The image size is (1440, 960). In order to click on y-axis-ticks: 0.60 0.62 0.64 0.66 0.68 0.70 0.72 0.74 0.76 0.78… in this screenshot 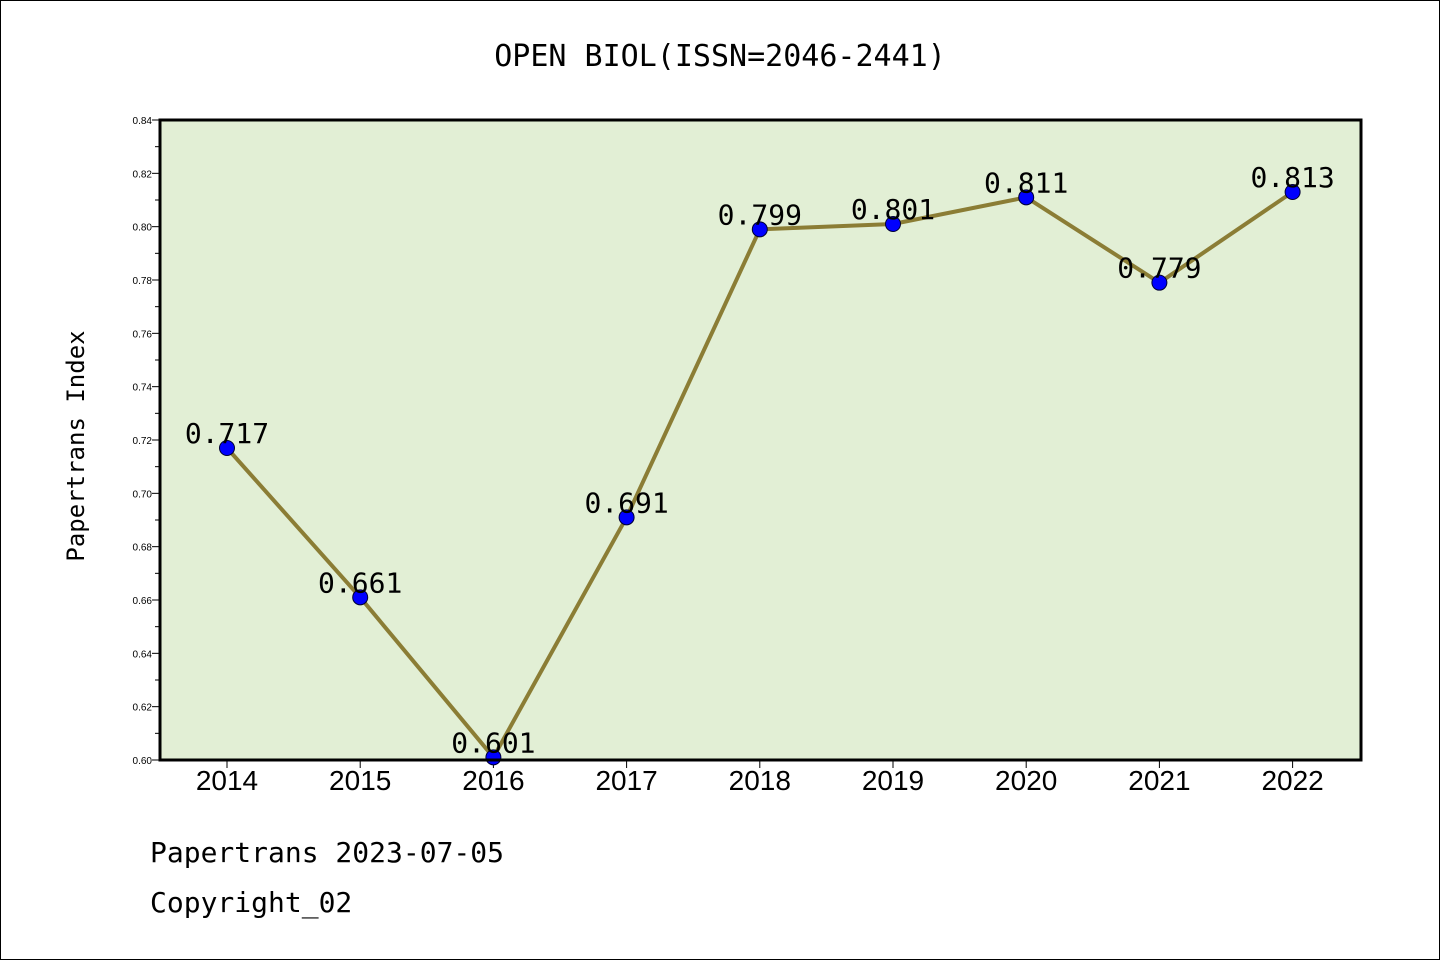, I will do `click(146, 441)`.